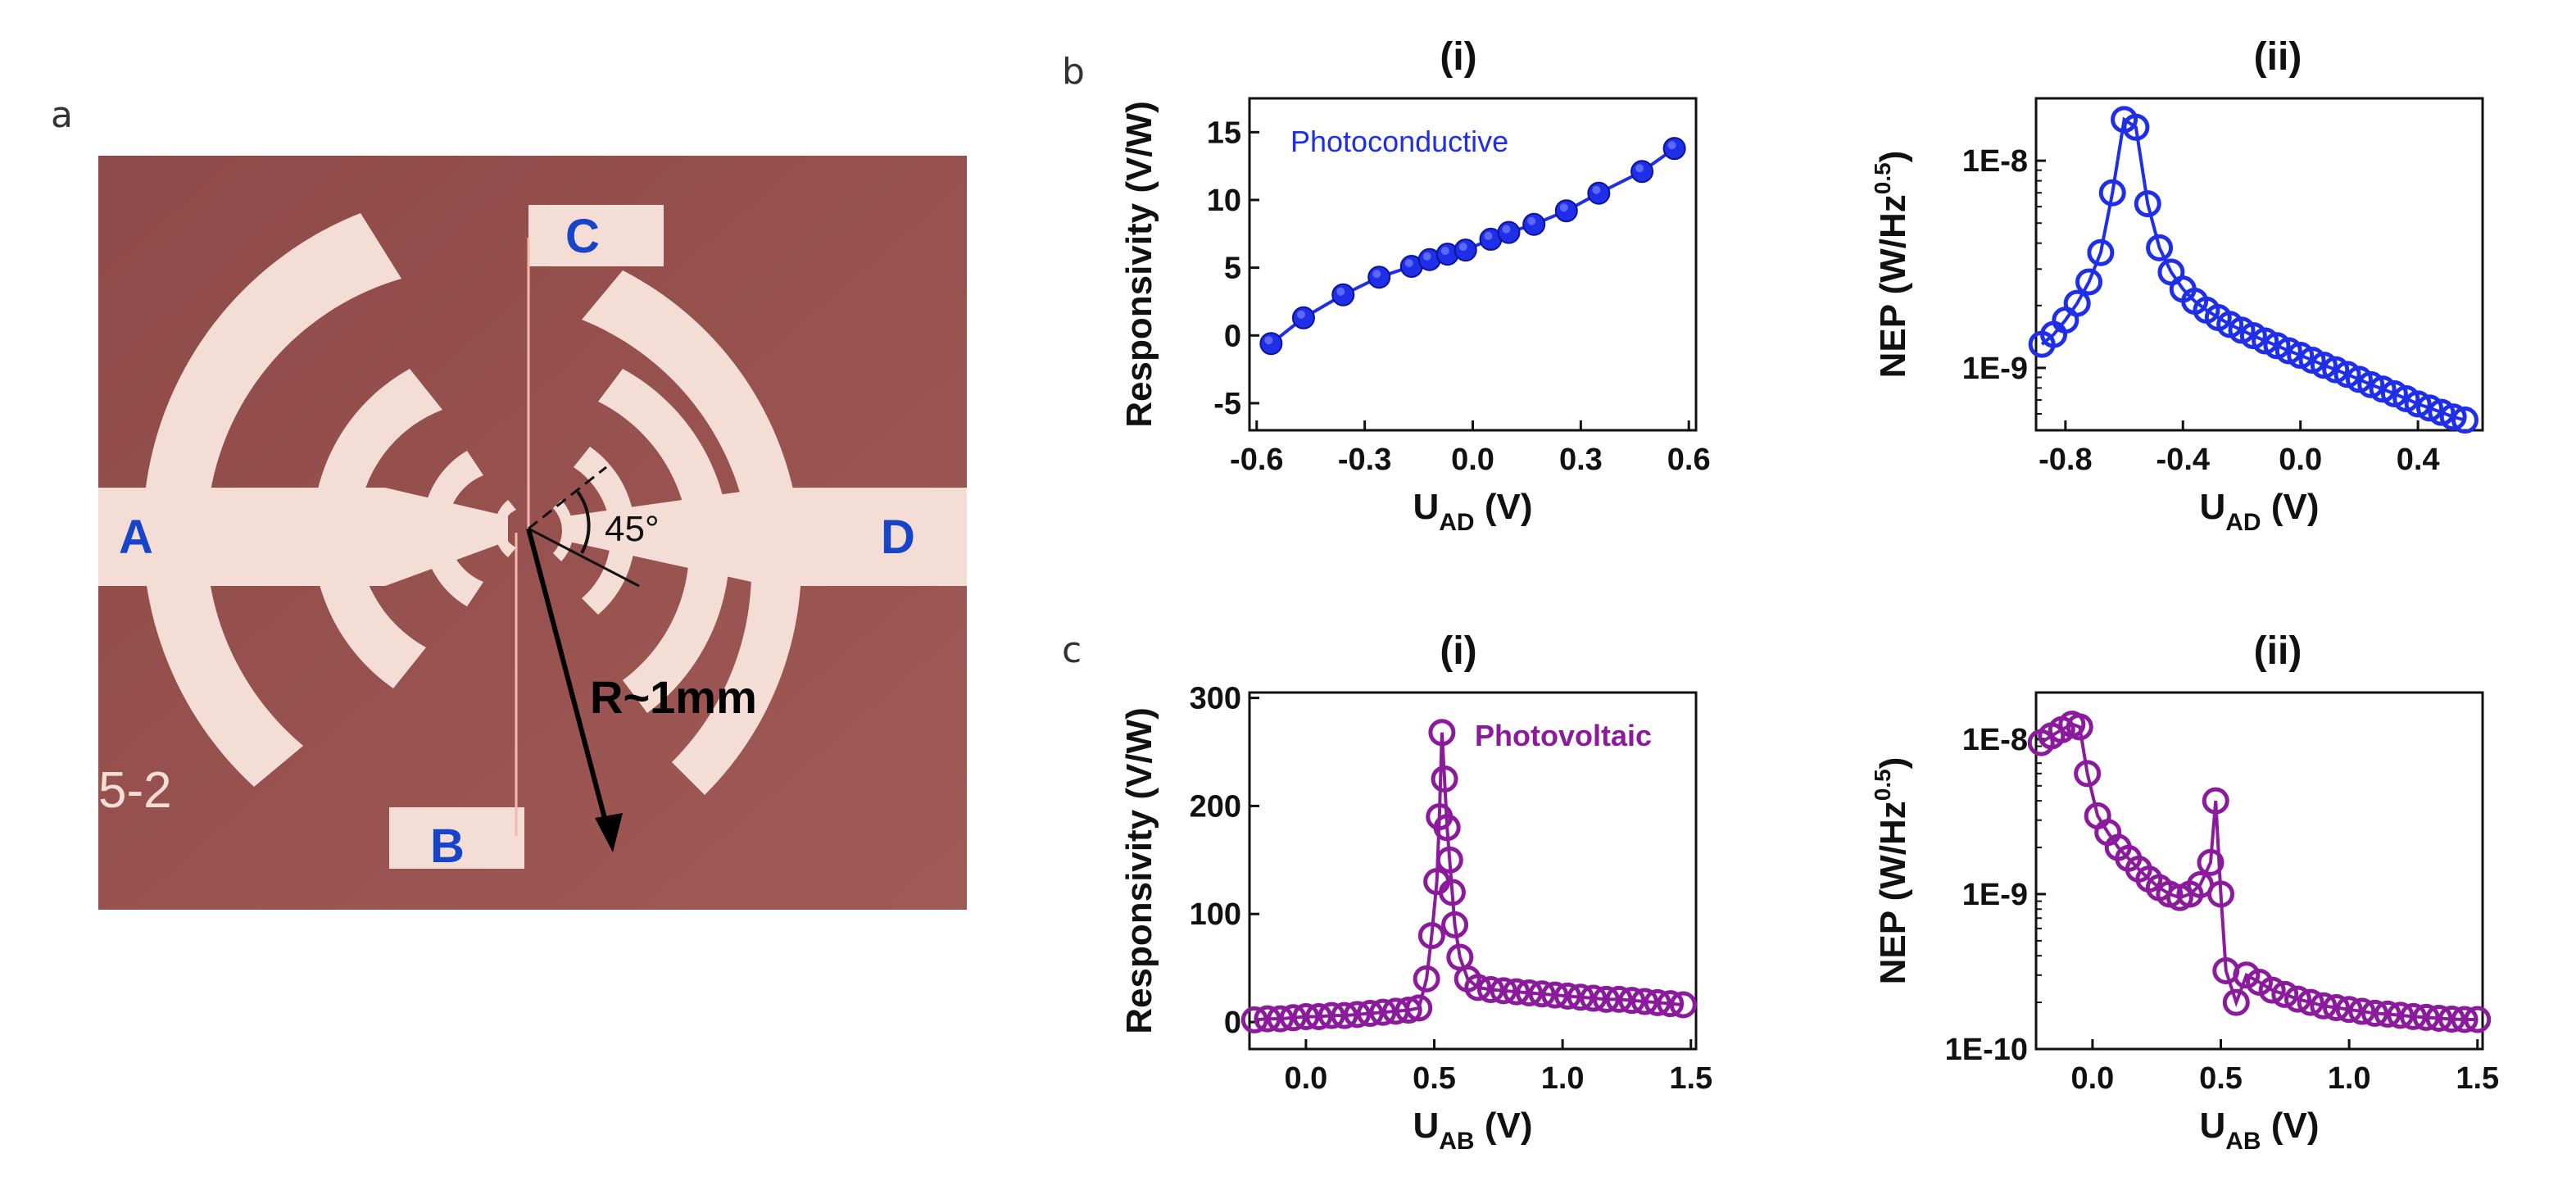  What do you see at coordinates (2183, 460) in the screenshot?
I see `x-tick-label: -0.4` at bounding box center [2183, 460].